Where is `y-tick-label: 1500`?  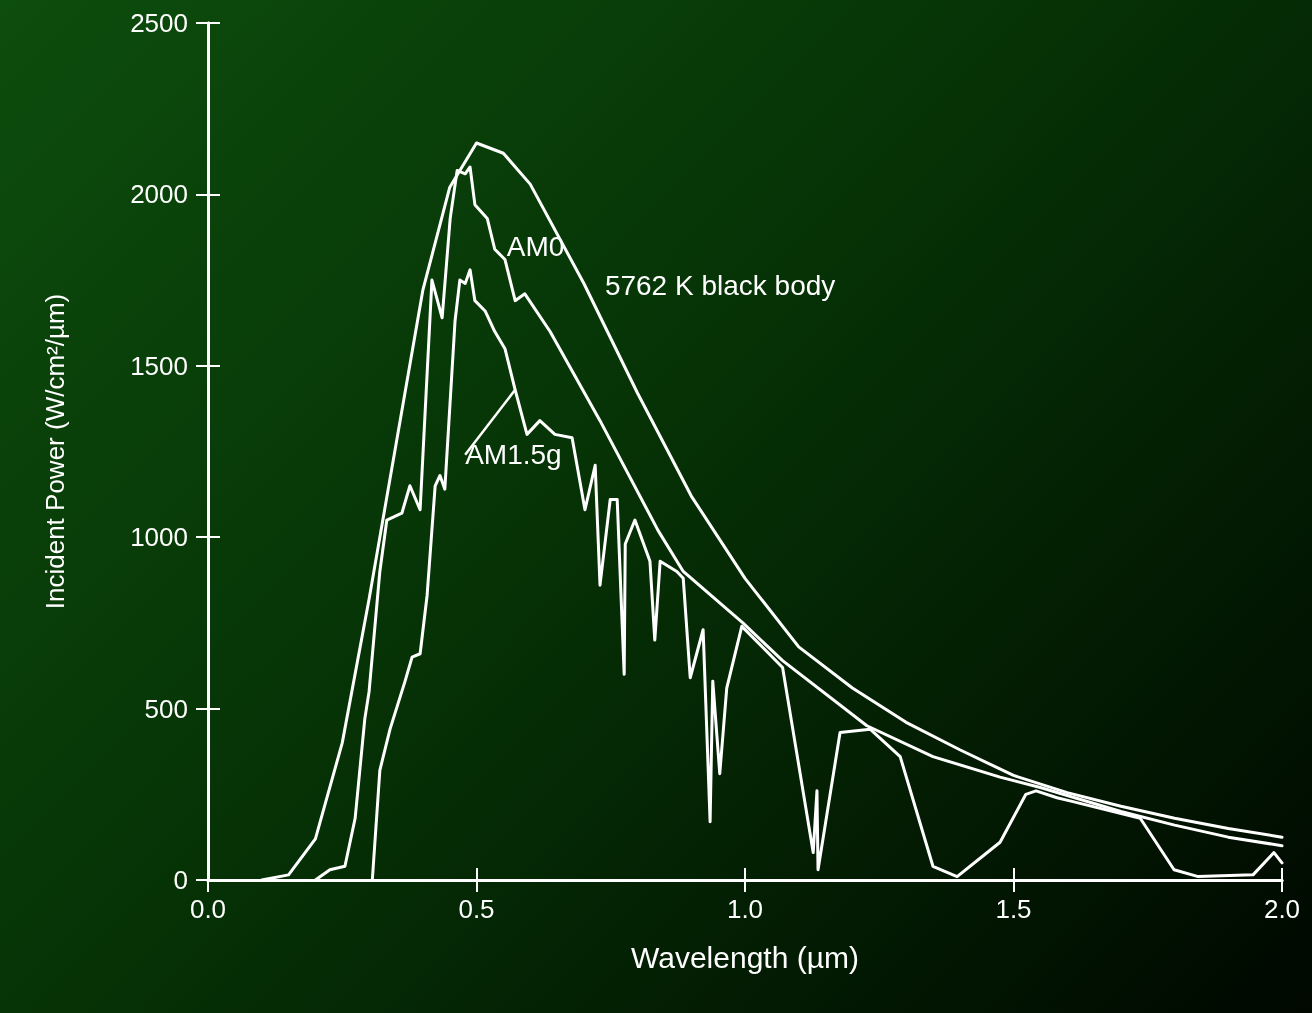 y-tick-label: 1500 is located at coordinates (159, 365).